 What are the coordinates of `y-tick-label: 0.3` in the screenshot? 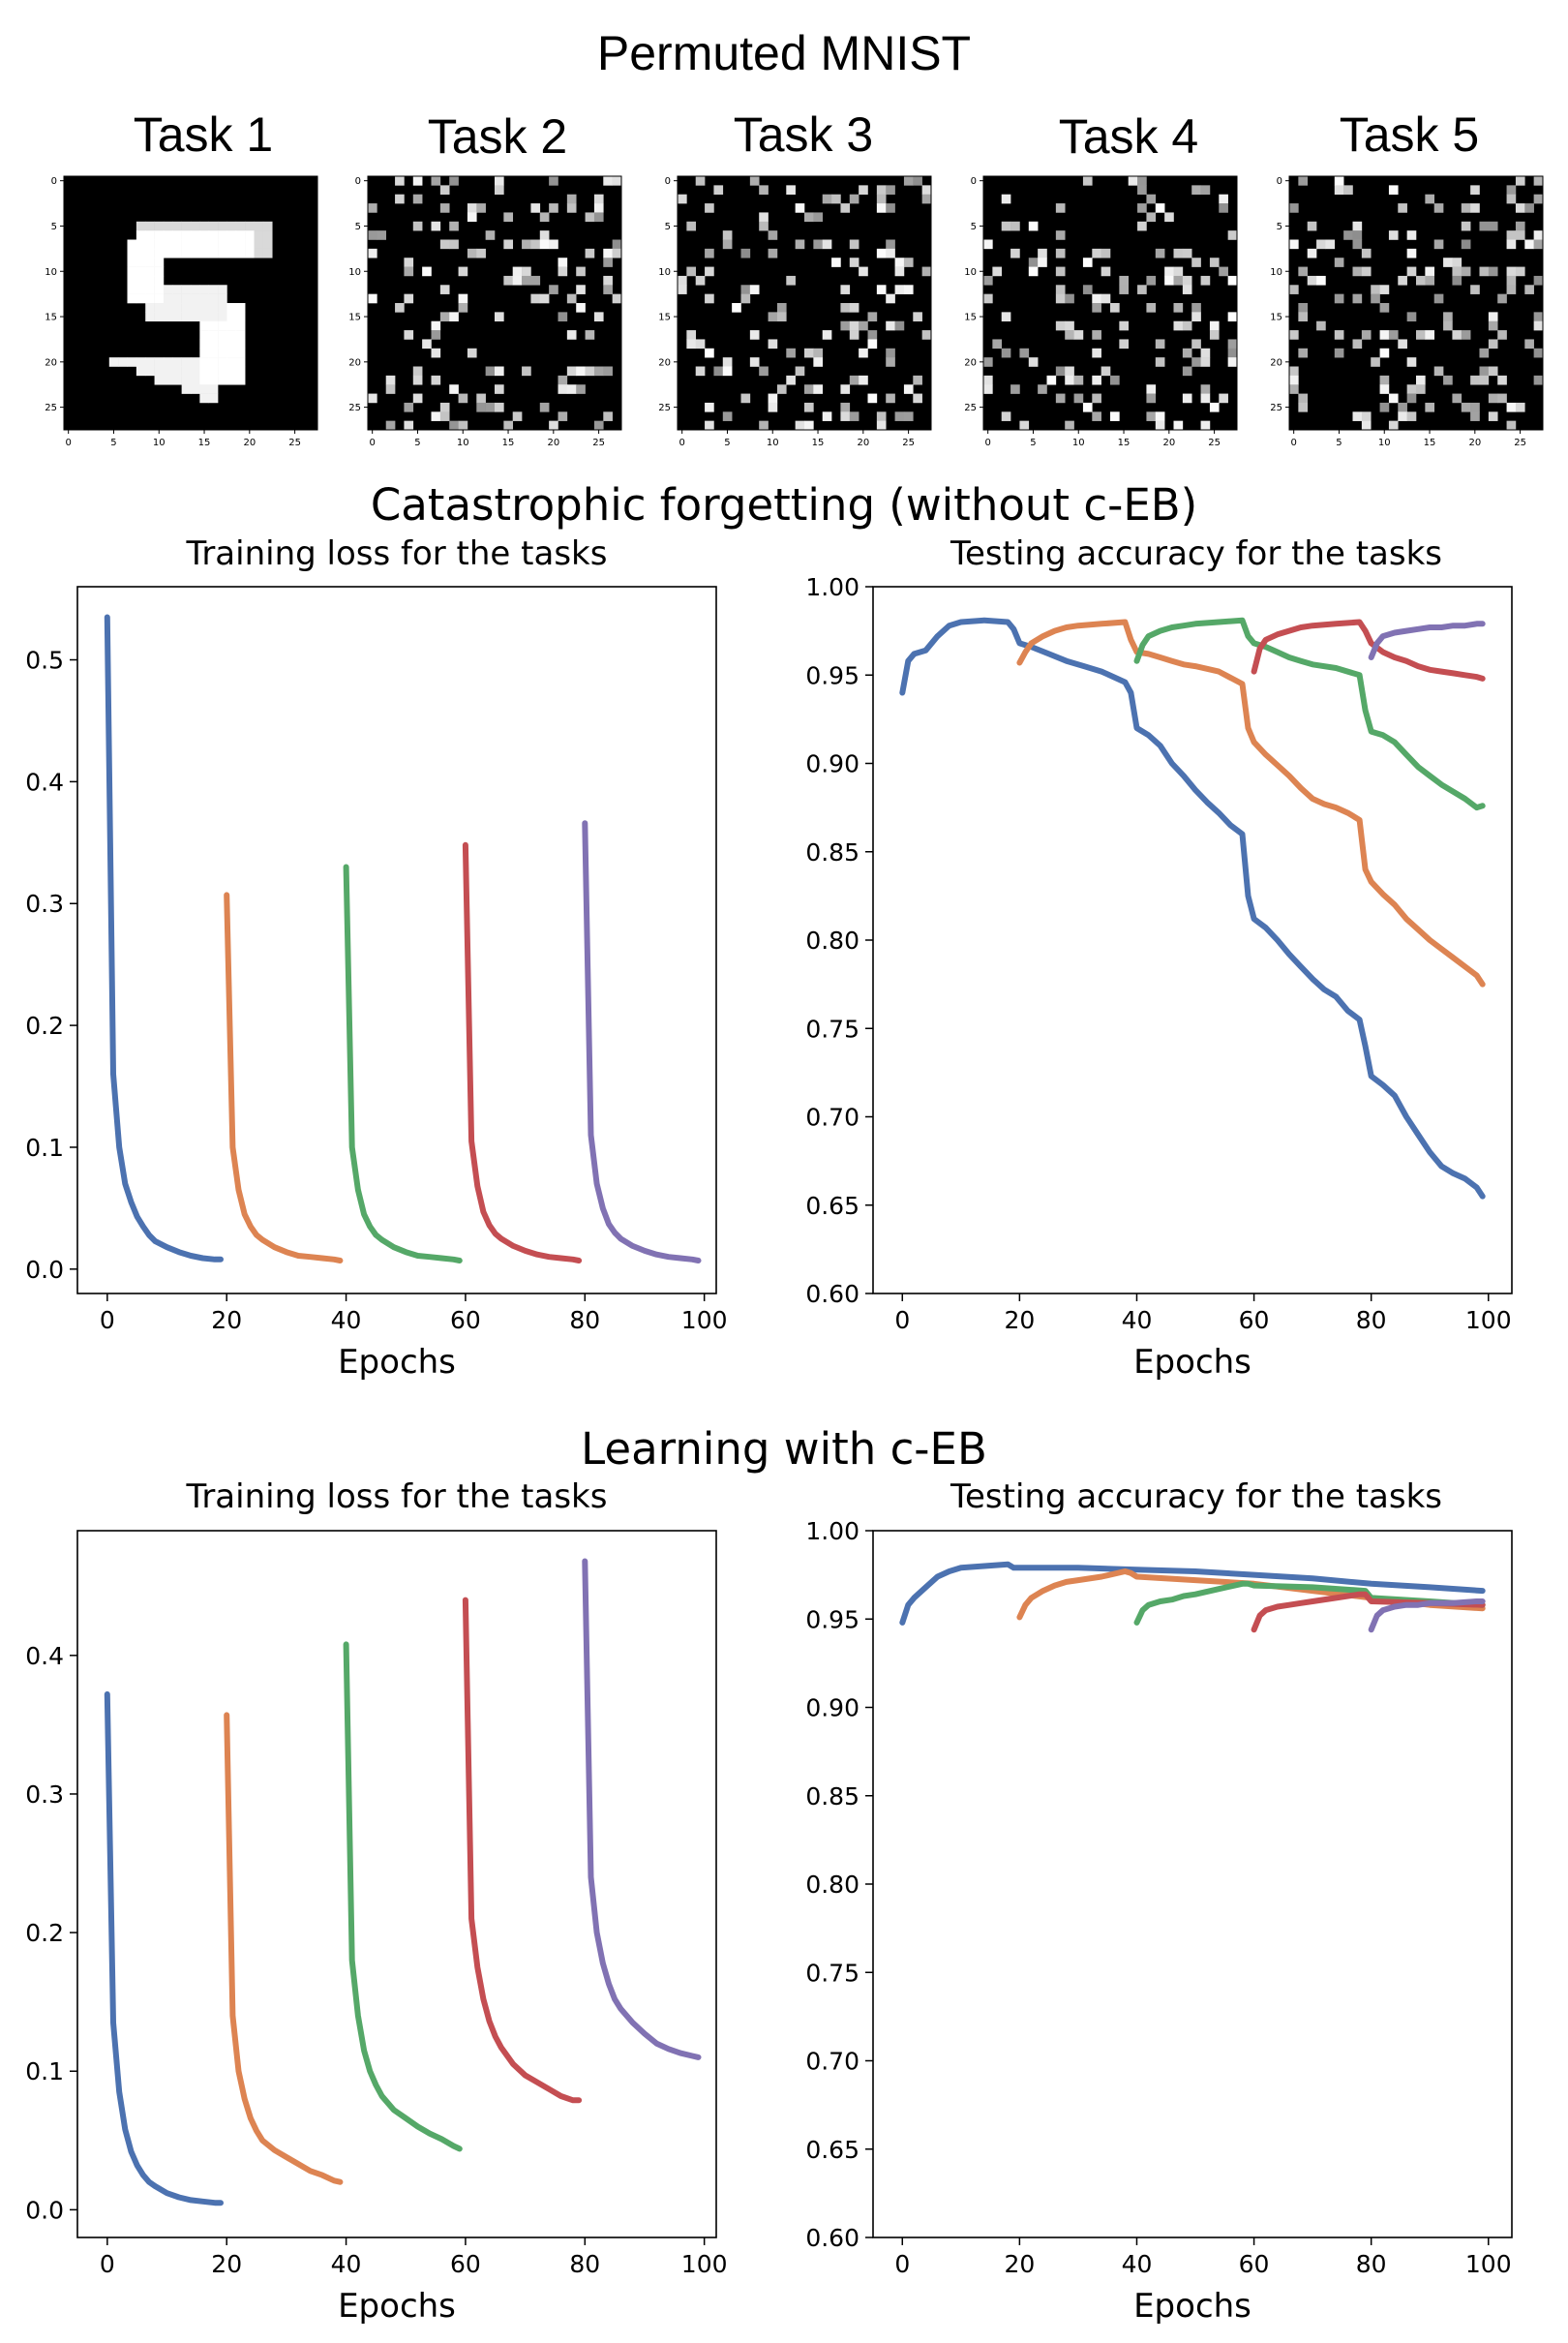 It's located at (44, 1794).